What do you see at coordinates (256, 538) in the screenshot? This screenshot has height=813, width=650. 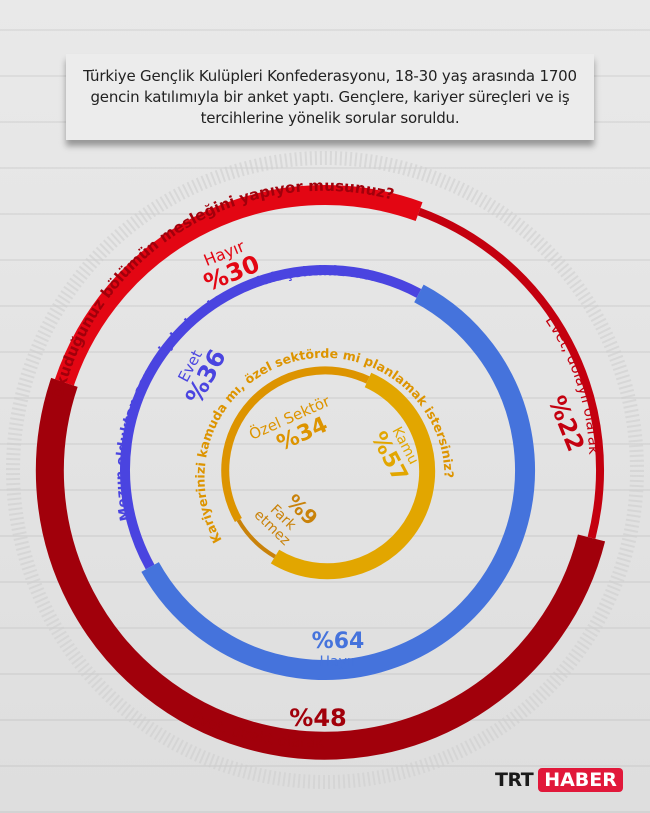 I see `q3-fark-arc` at bounding box center [256, 538].